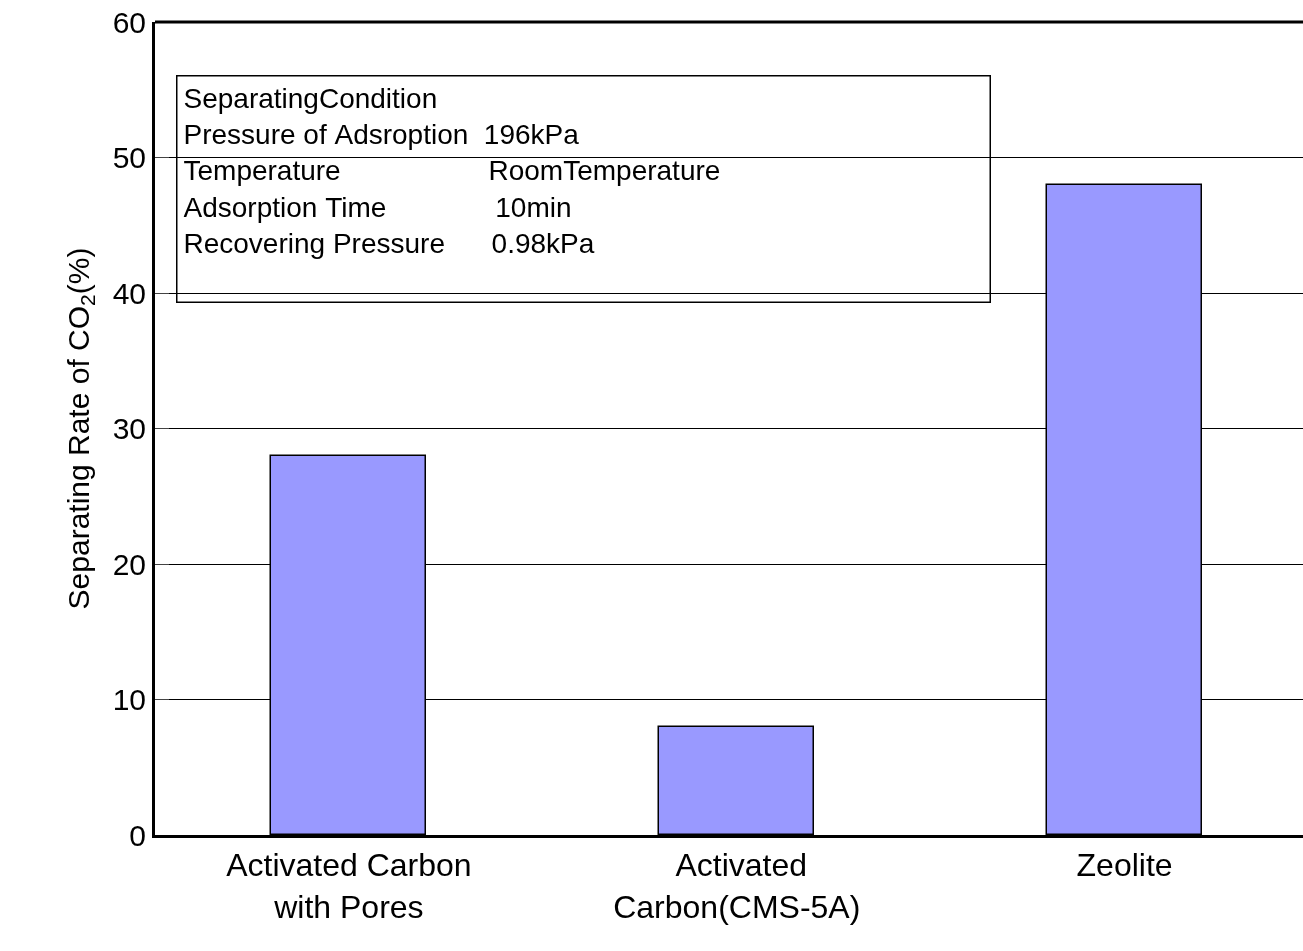 This screenshot has height=951, width=1303. I want to click on y-tick-label: 10, so click(129, 699).